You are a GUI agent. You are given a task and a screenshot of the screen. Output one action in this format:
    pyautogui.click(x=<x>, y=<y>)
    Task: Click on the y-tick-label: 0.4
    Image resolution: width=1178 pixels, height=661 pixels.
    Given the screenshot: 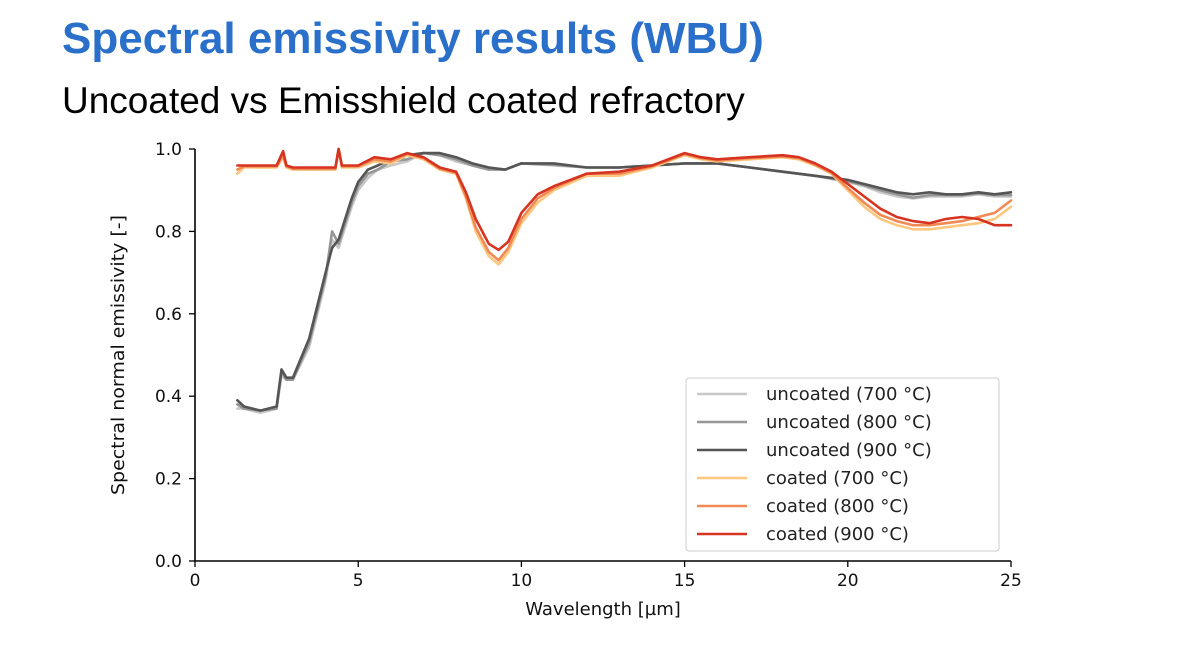 What is the action you would take?
    pyautogui.click(x=168, y=397)
    